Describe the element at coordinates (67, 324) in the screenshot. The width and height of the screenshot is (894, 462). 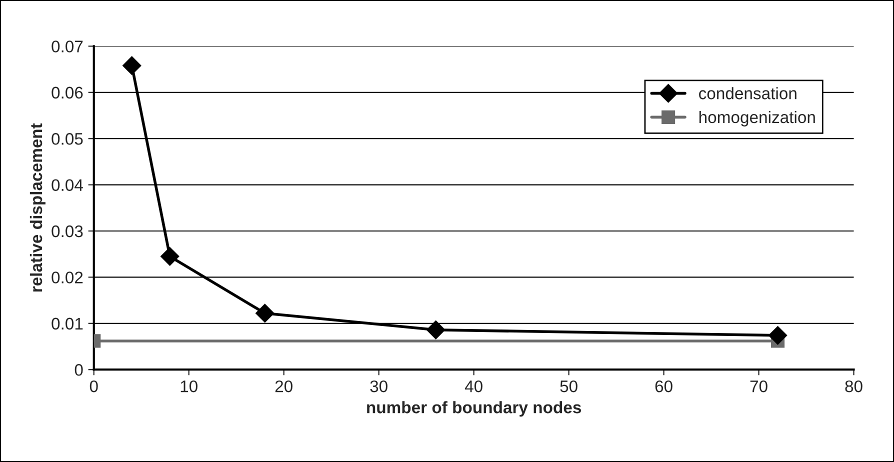
I see `y-tick-label: 0.01` at that location.